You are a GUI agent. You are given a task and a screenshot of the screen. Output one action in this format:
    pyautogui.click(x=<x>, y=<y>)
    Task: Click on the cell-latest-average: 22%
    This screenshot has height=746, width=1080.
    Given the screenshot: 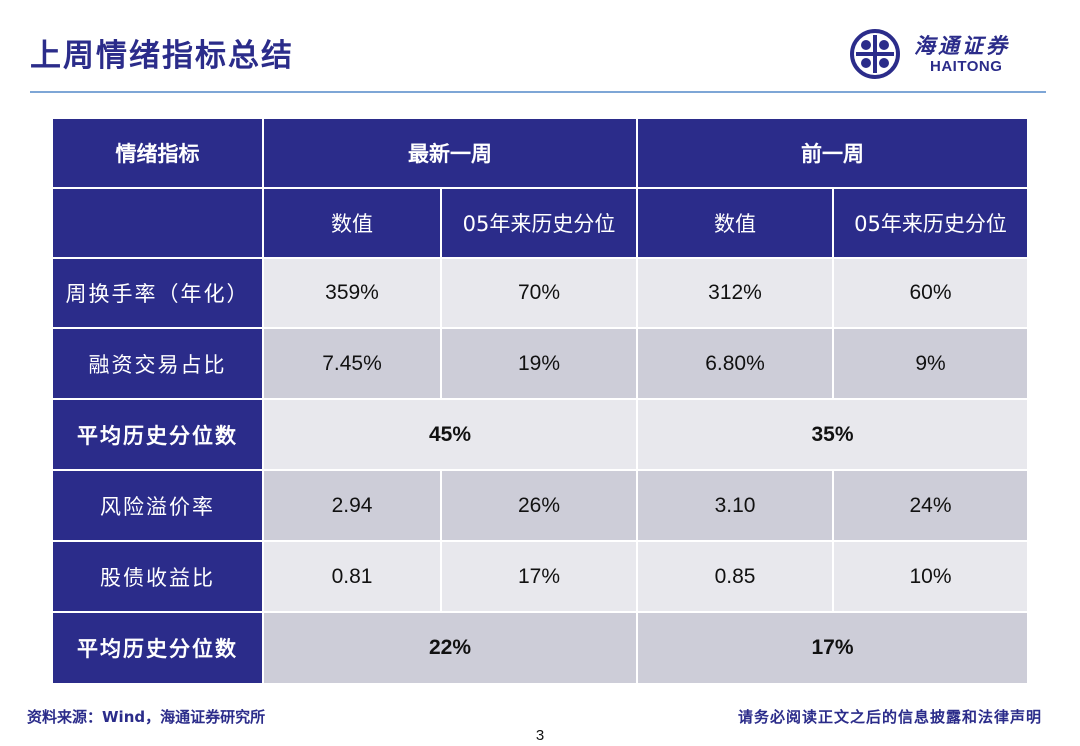 What is the action you would take?
    pyautogui.click(x=450, y=648)
    